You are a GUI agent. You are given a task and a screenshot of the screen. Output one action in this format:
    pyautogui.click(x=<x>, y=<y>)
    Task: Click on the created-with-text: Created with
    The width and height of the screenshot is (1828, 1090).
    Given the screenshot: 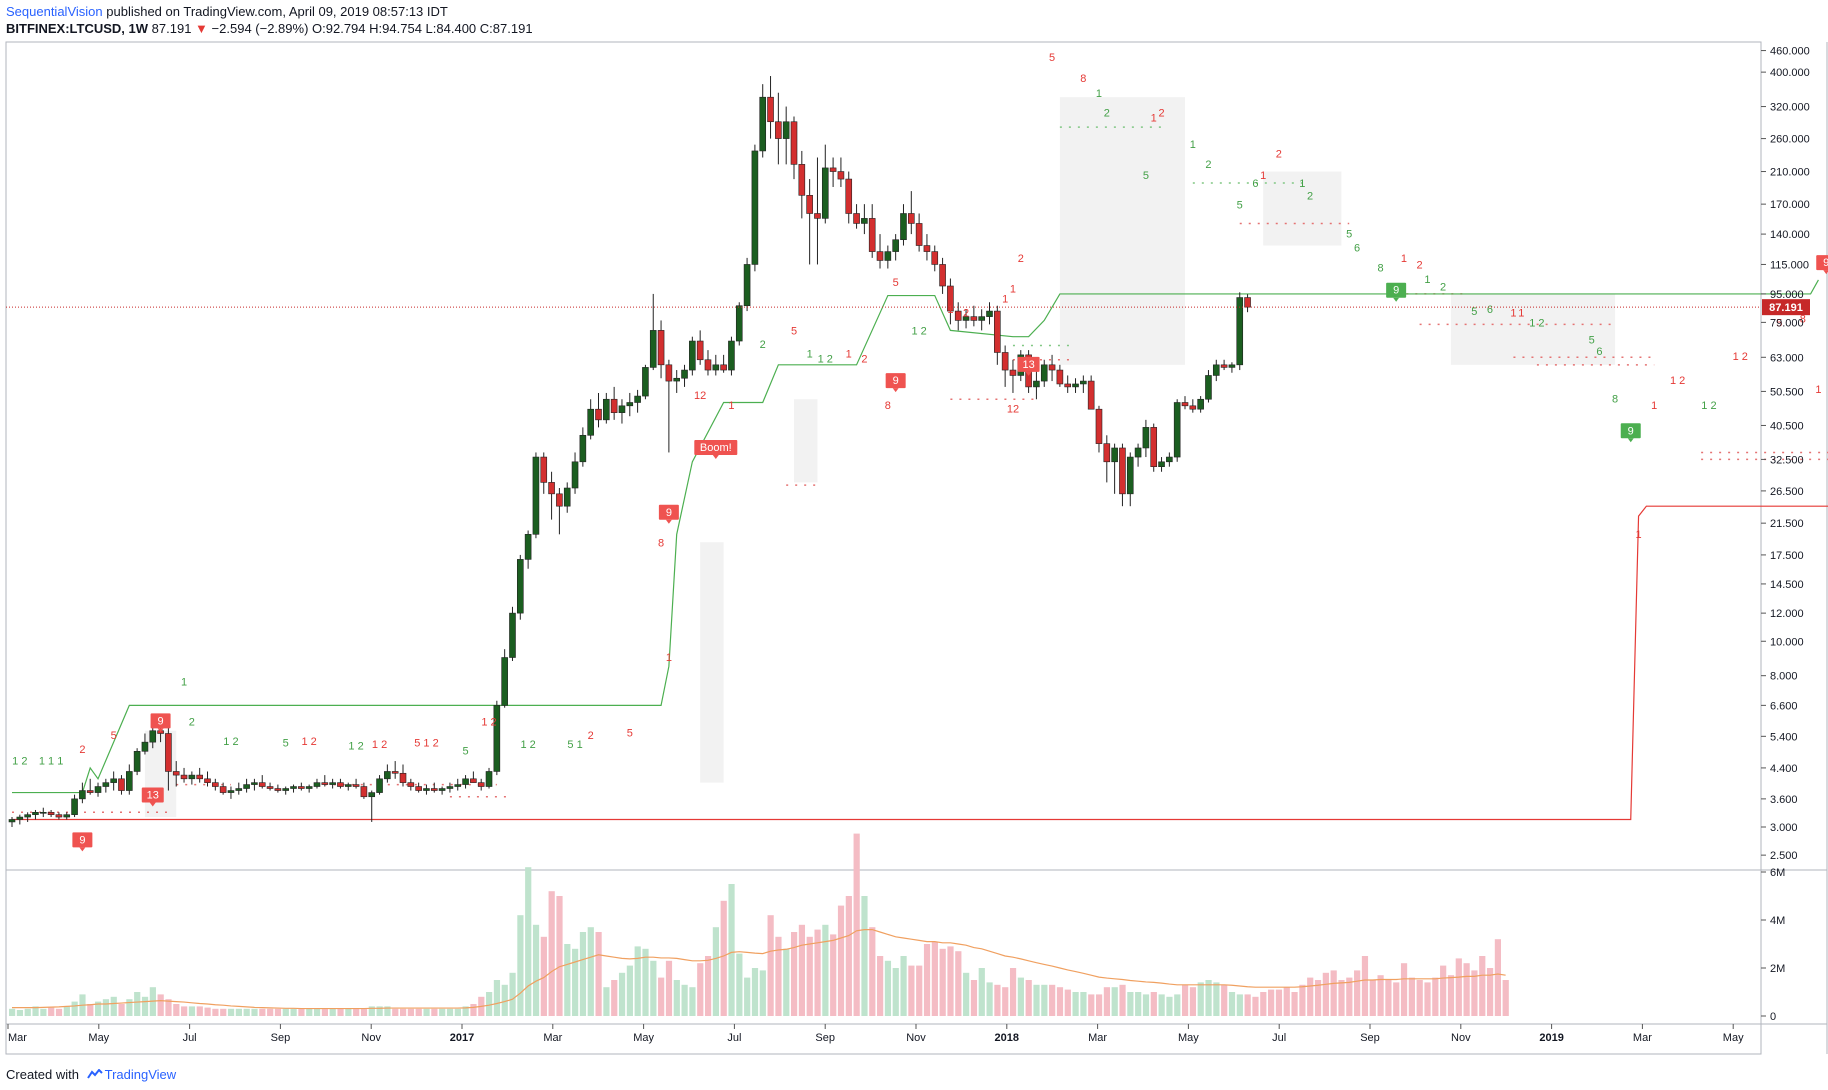 What is the action you would take?
    pyautogui.click(x=42, y=1074)
    